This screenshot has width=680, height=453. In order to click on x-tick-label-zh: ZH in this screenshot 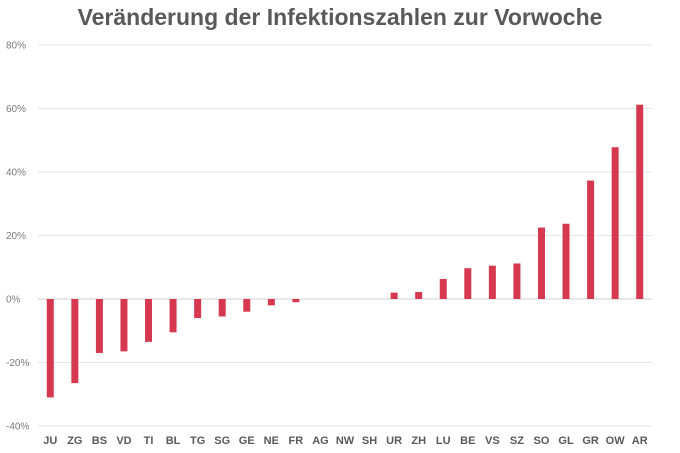, I will do `click(418, 441)`.